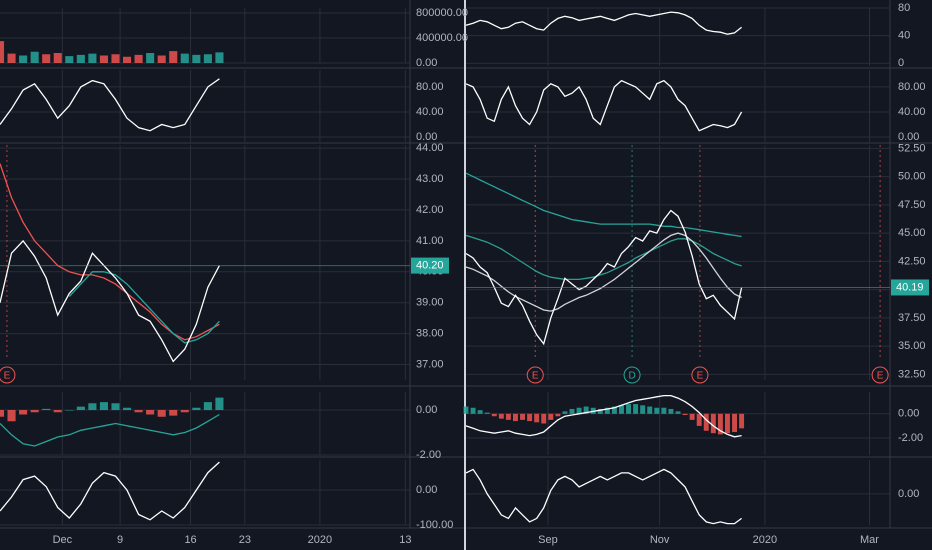 This screenshot has height=550, width=932. I want to click on x-tick-label: 13, so click(405, 540).